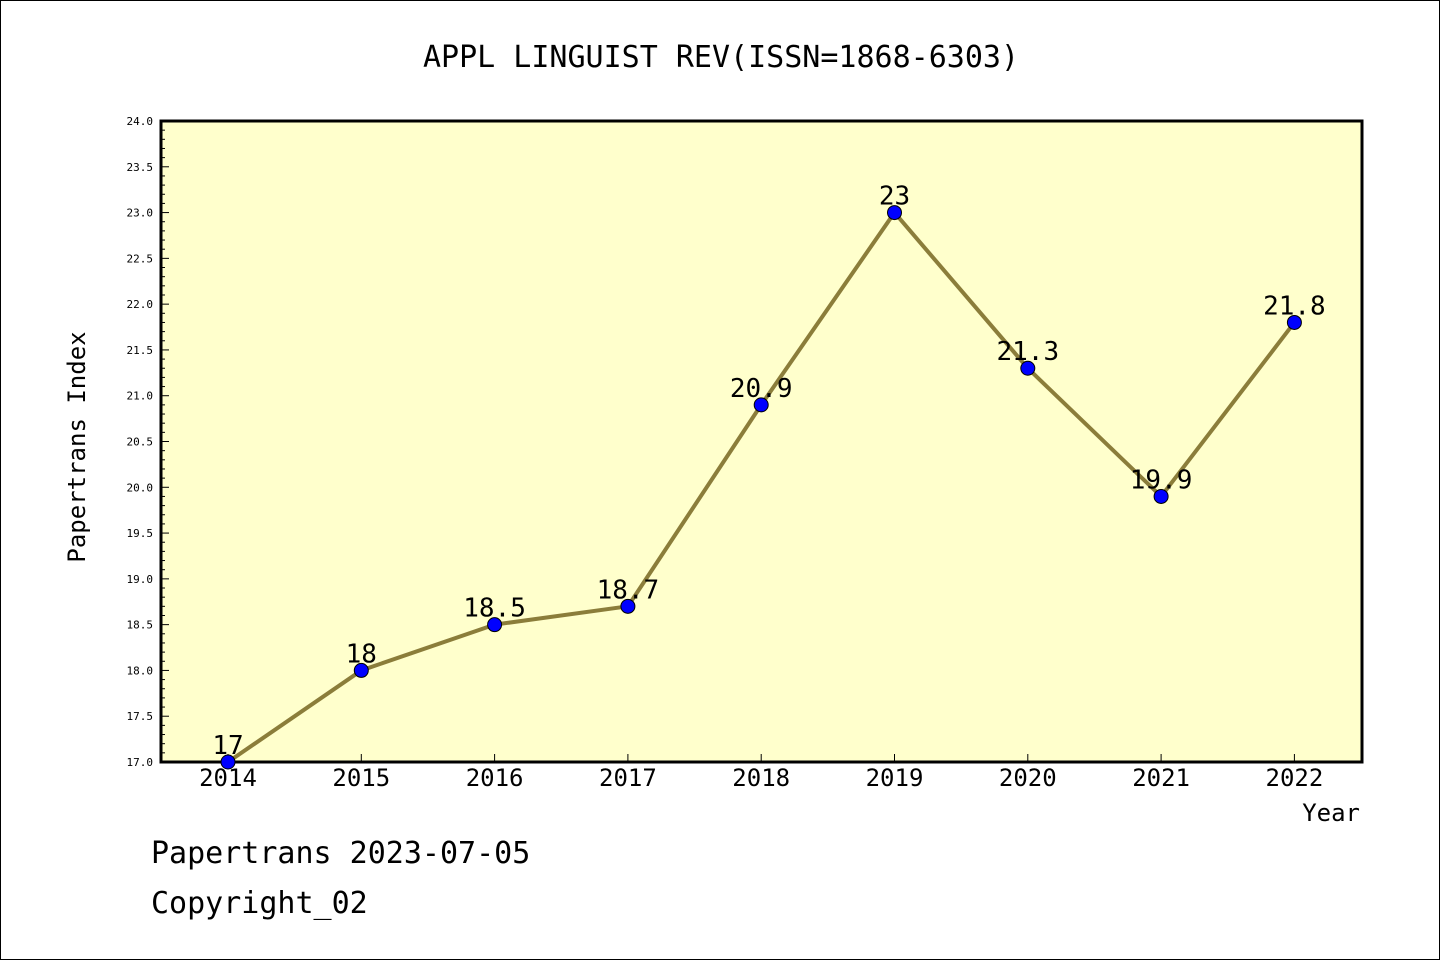 Image resolution: width=1440 pixels, height=960 pixels. Describe the element at coordinates (628, 778) in the screenshot. I see `x-tick-label: 2017` at that location.